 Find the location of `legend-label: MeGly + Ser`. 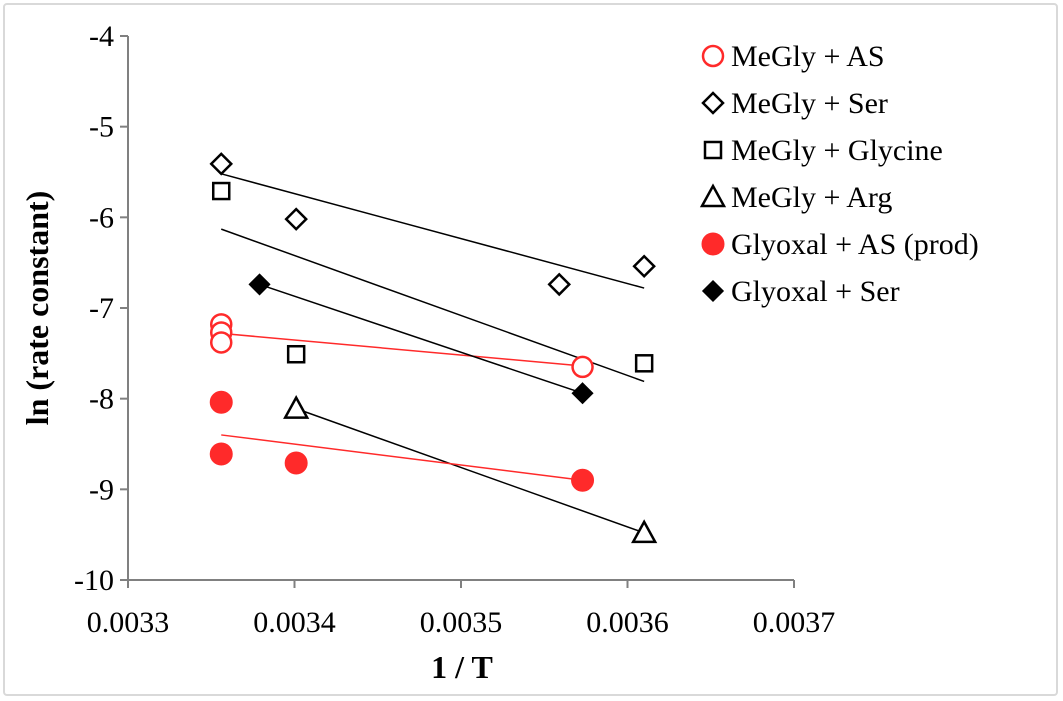

legend-label: MeGly + Ser is located at coordinates (809, 103).